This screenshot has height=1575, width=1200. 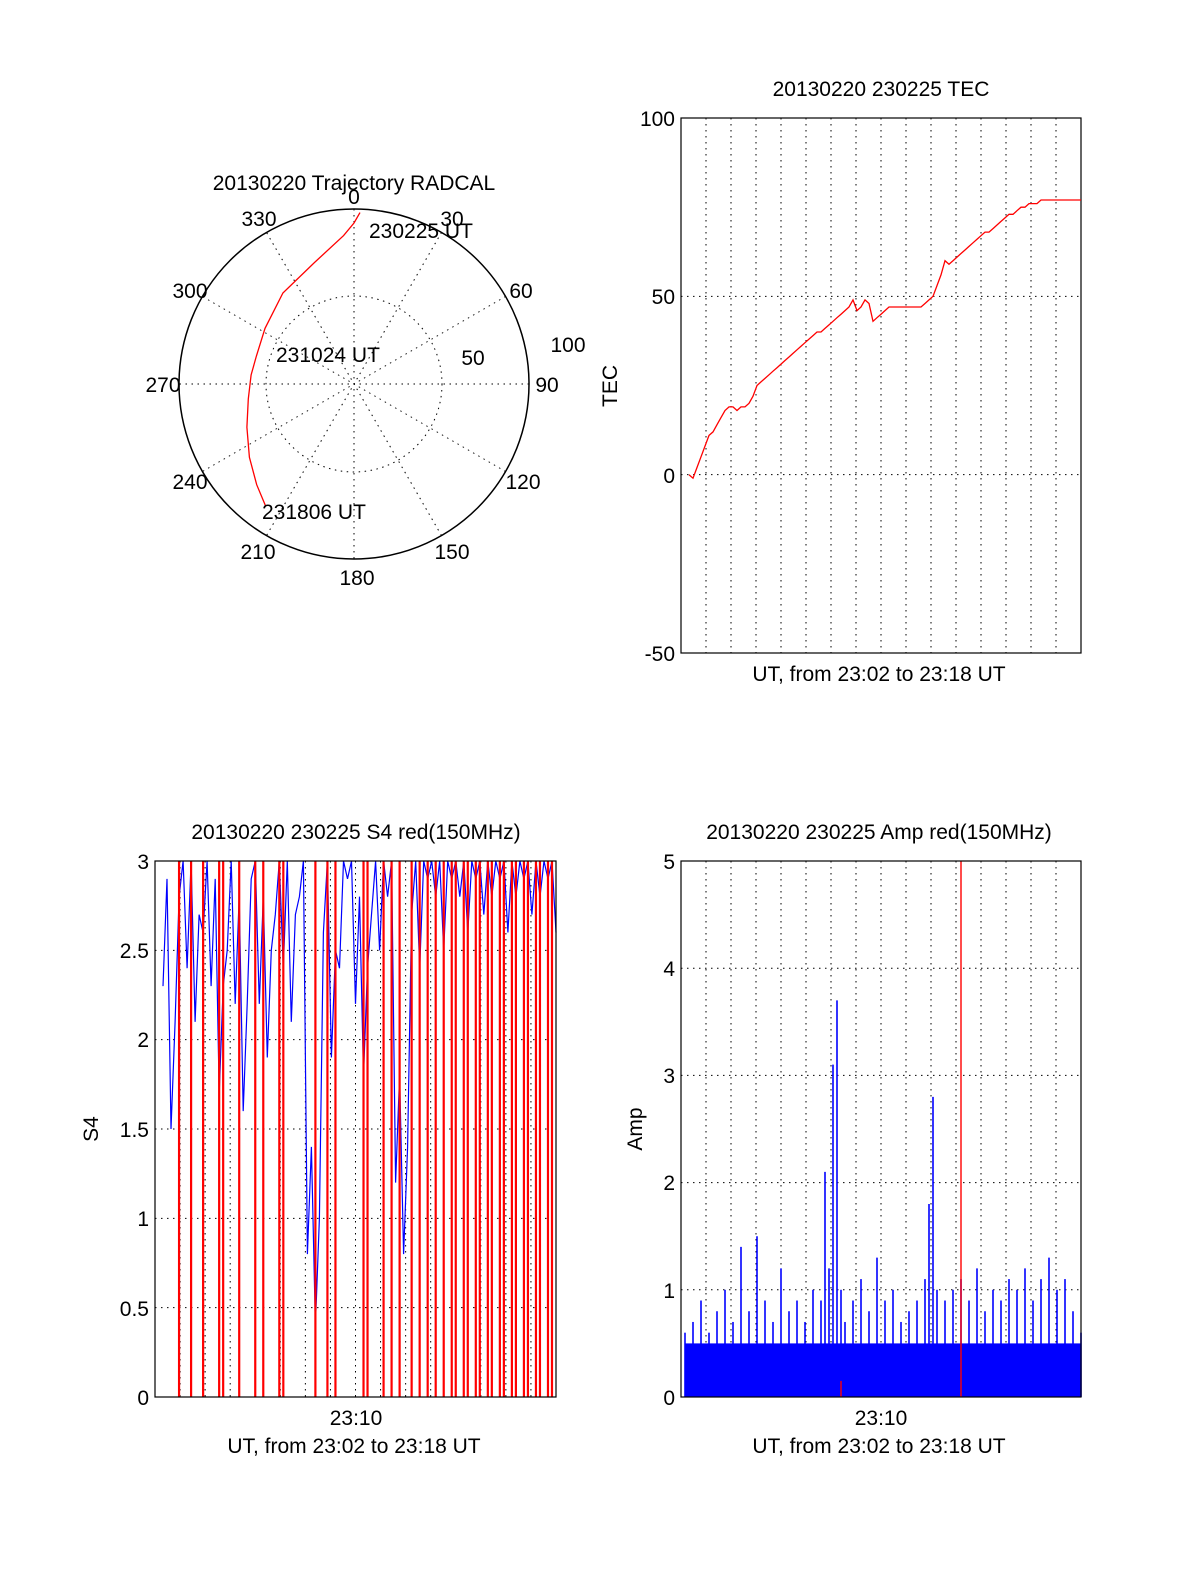 I want to click on tec-plot-frame, so click(x=881, y=385).